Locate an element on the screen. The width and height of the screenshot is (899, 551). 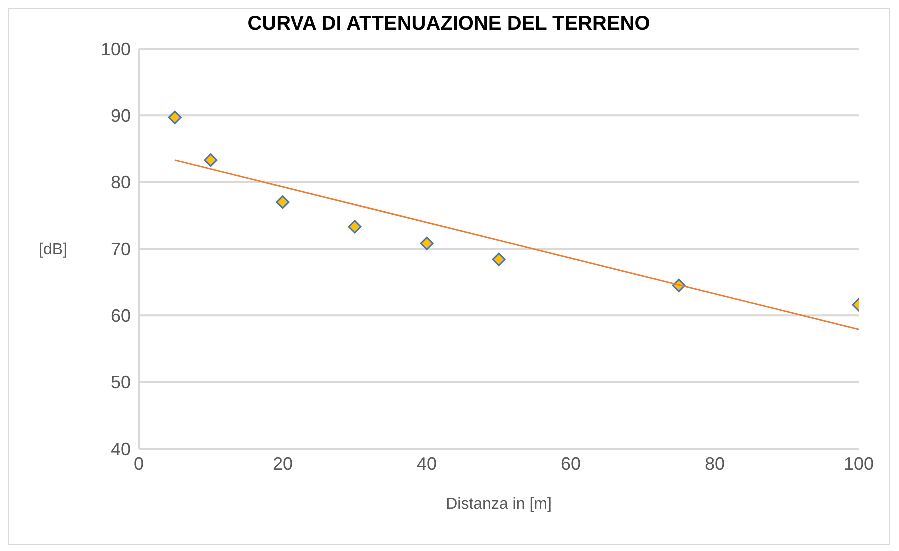
y-axis-title: [dB] is located at coordinates (53, 250).